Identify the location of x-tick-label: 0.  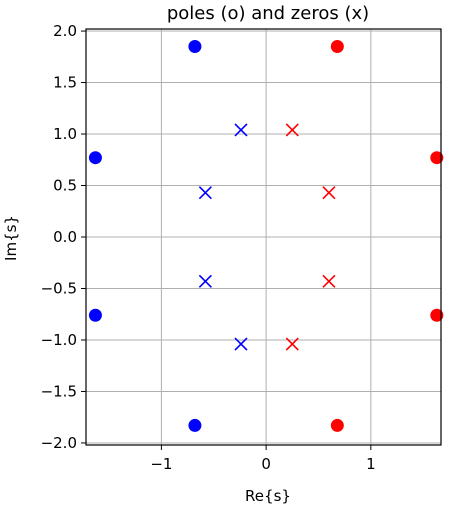
(266, 464).